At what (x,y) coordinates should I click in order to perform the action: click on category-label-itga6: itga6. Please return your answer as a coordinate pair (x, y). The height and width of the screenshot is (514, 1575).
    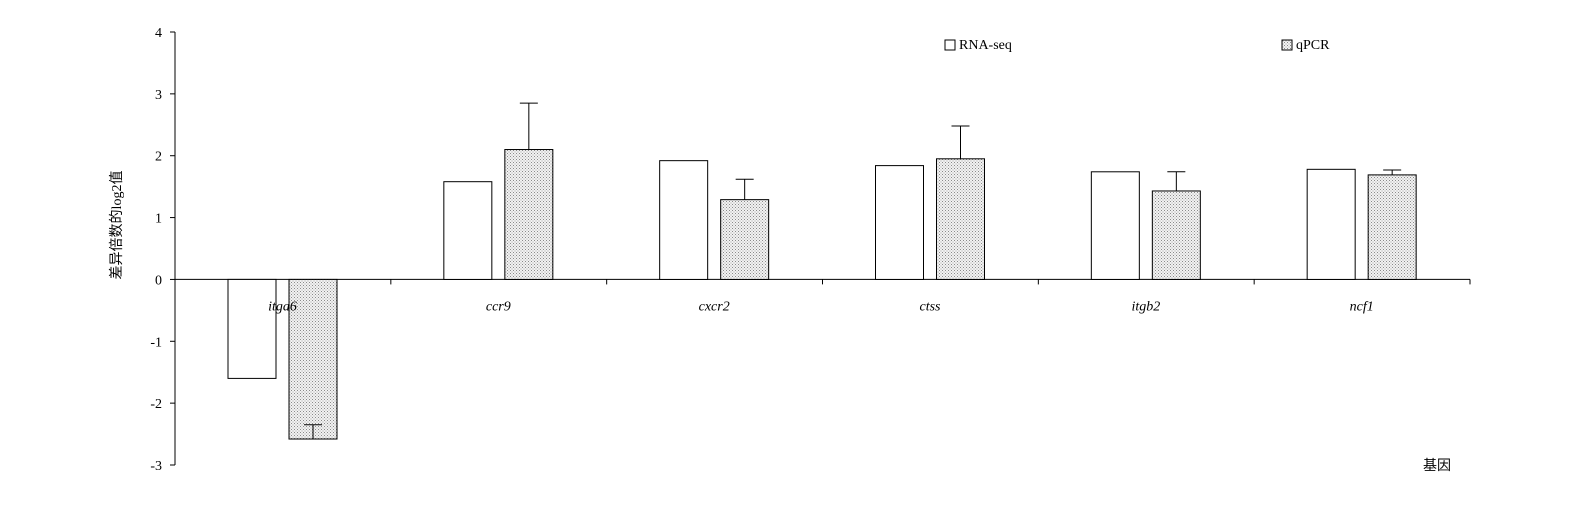
    Looking at the image, I should click on (282, 306).